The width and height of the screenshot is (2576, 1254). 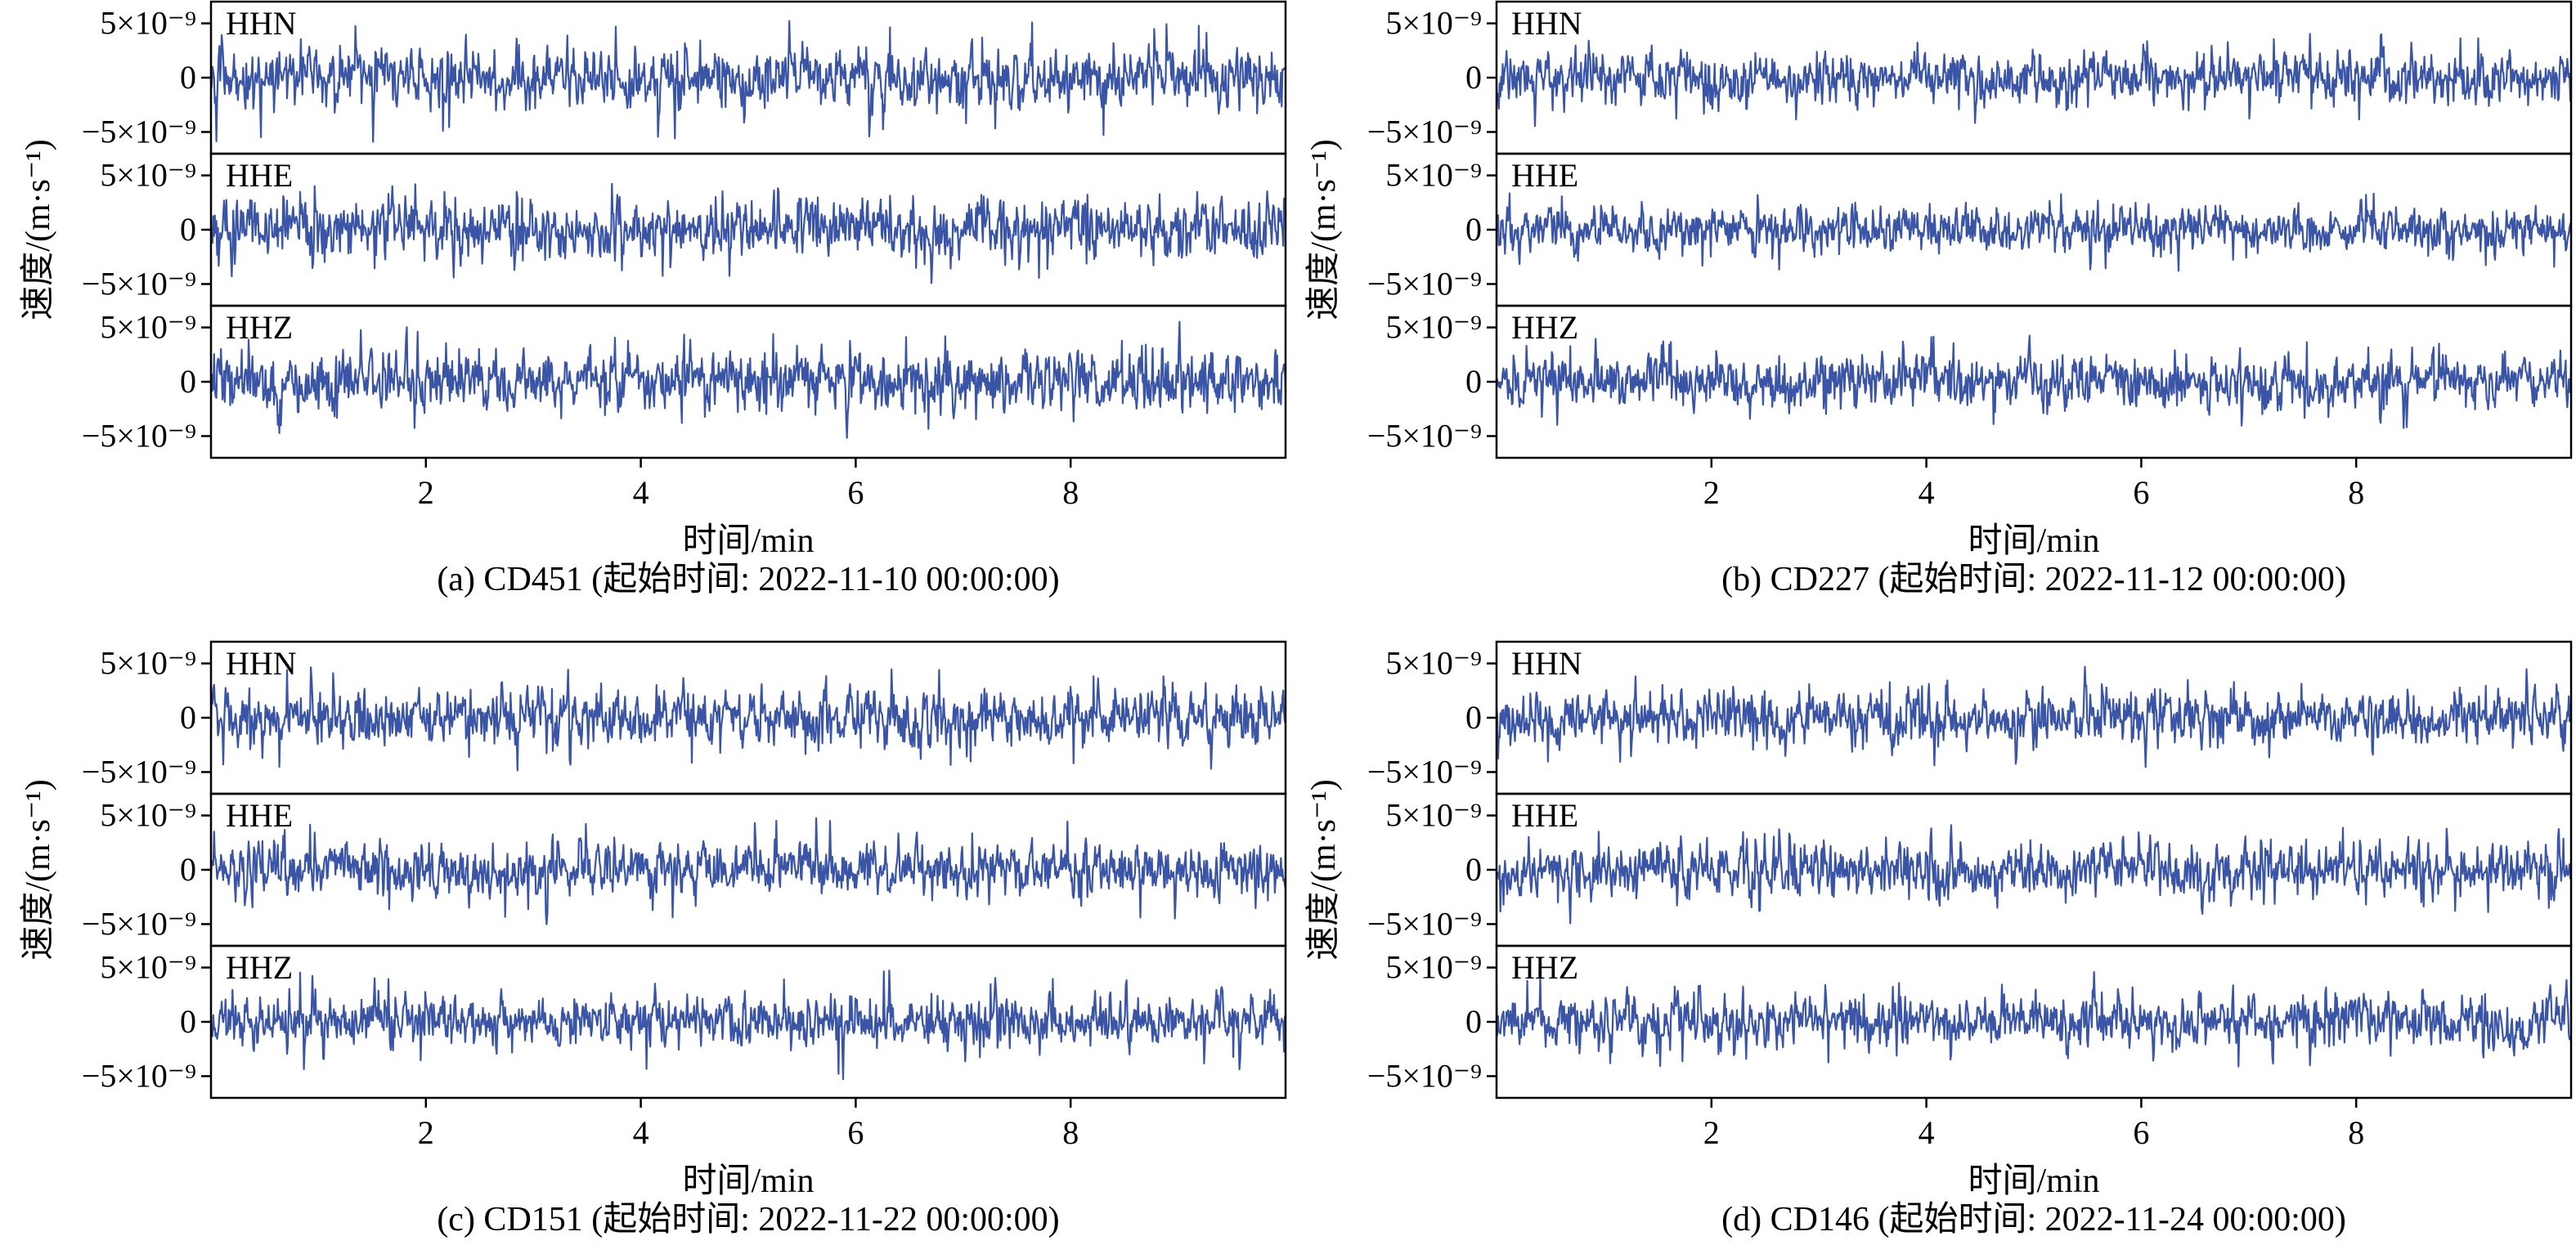 I want to click on panel-caption: (d) CD146 (起始时间: 2022-11-24 00:00:00), so click(x=2034, y=1219).